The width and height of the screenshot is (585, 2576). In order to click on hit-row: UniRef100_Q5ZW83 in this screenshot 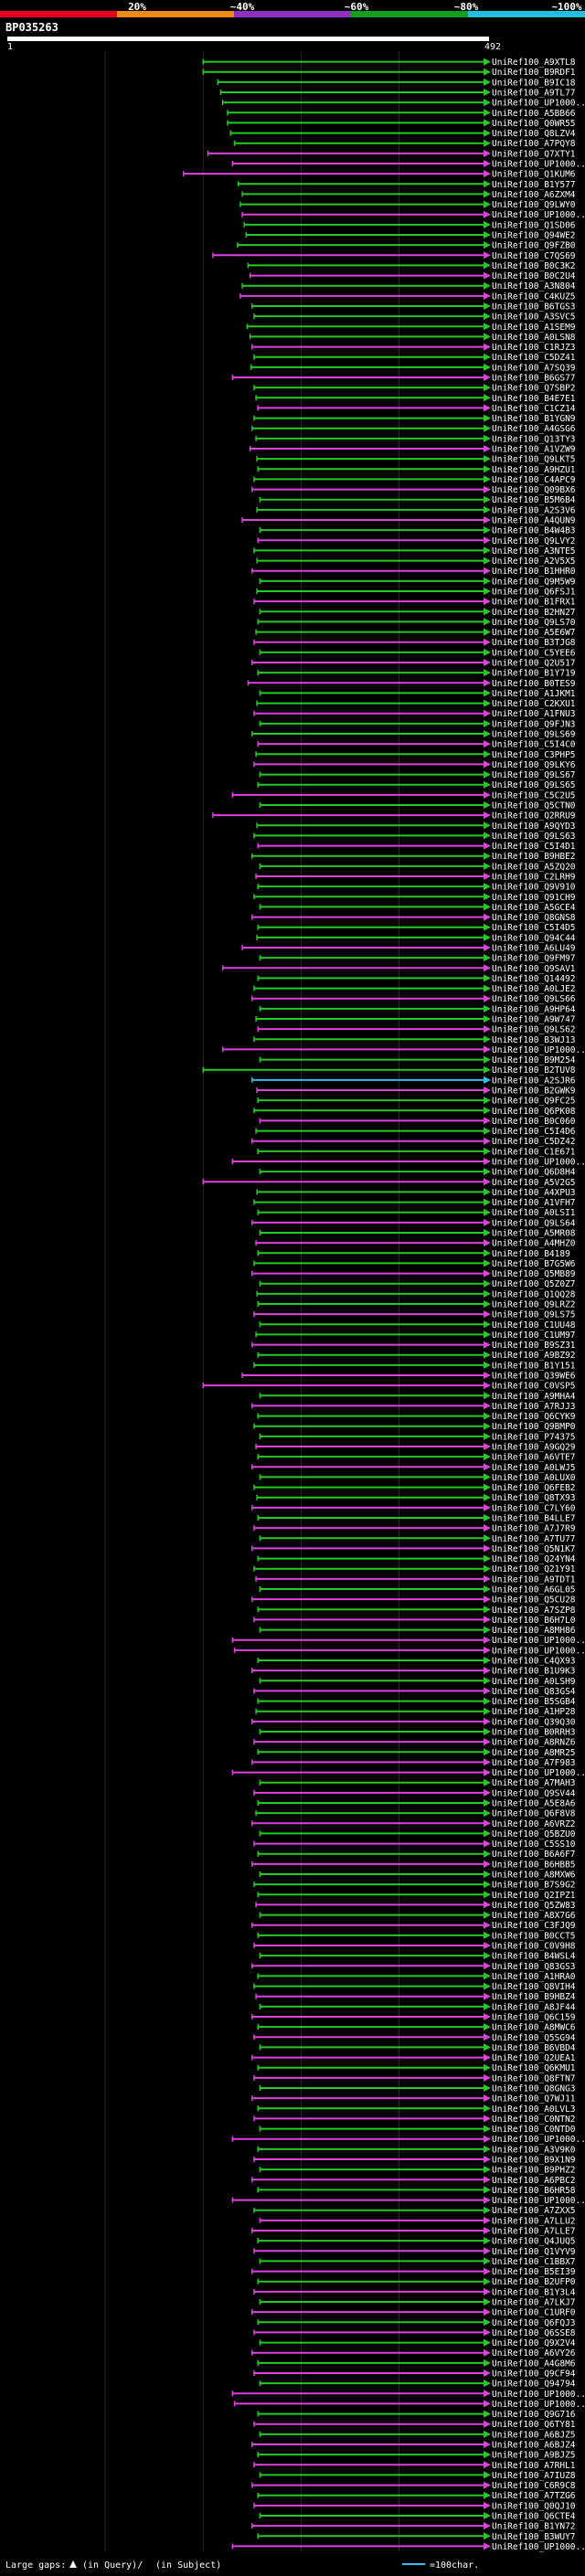, I will do `click(416, 1906)`.